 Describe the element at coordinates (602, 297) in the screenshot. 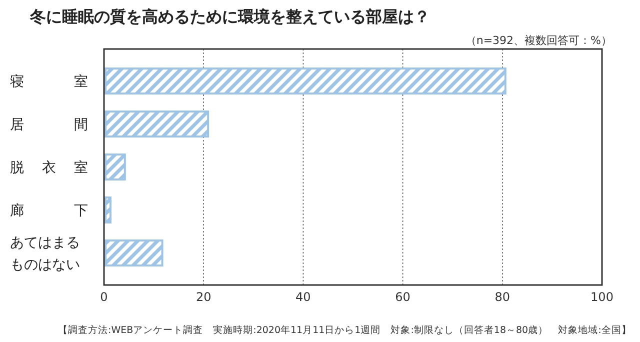

I see `x-tick-label: 100` at that location.